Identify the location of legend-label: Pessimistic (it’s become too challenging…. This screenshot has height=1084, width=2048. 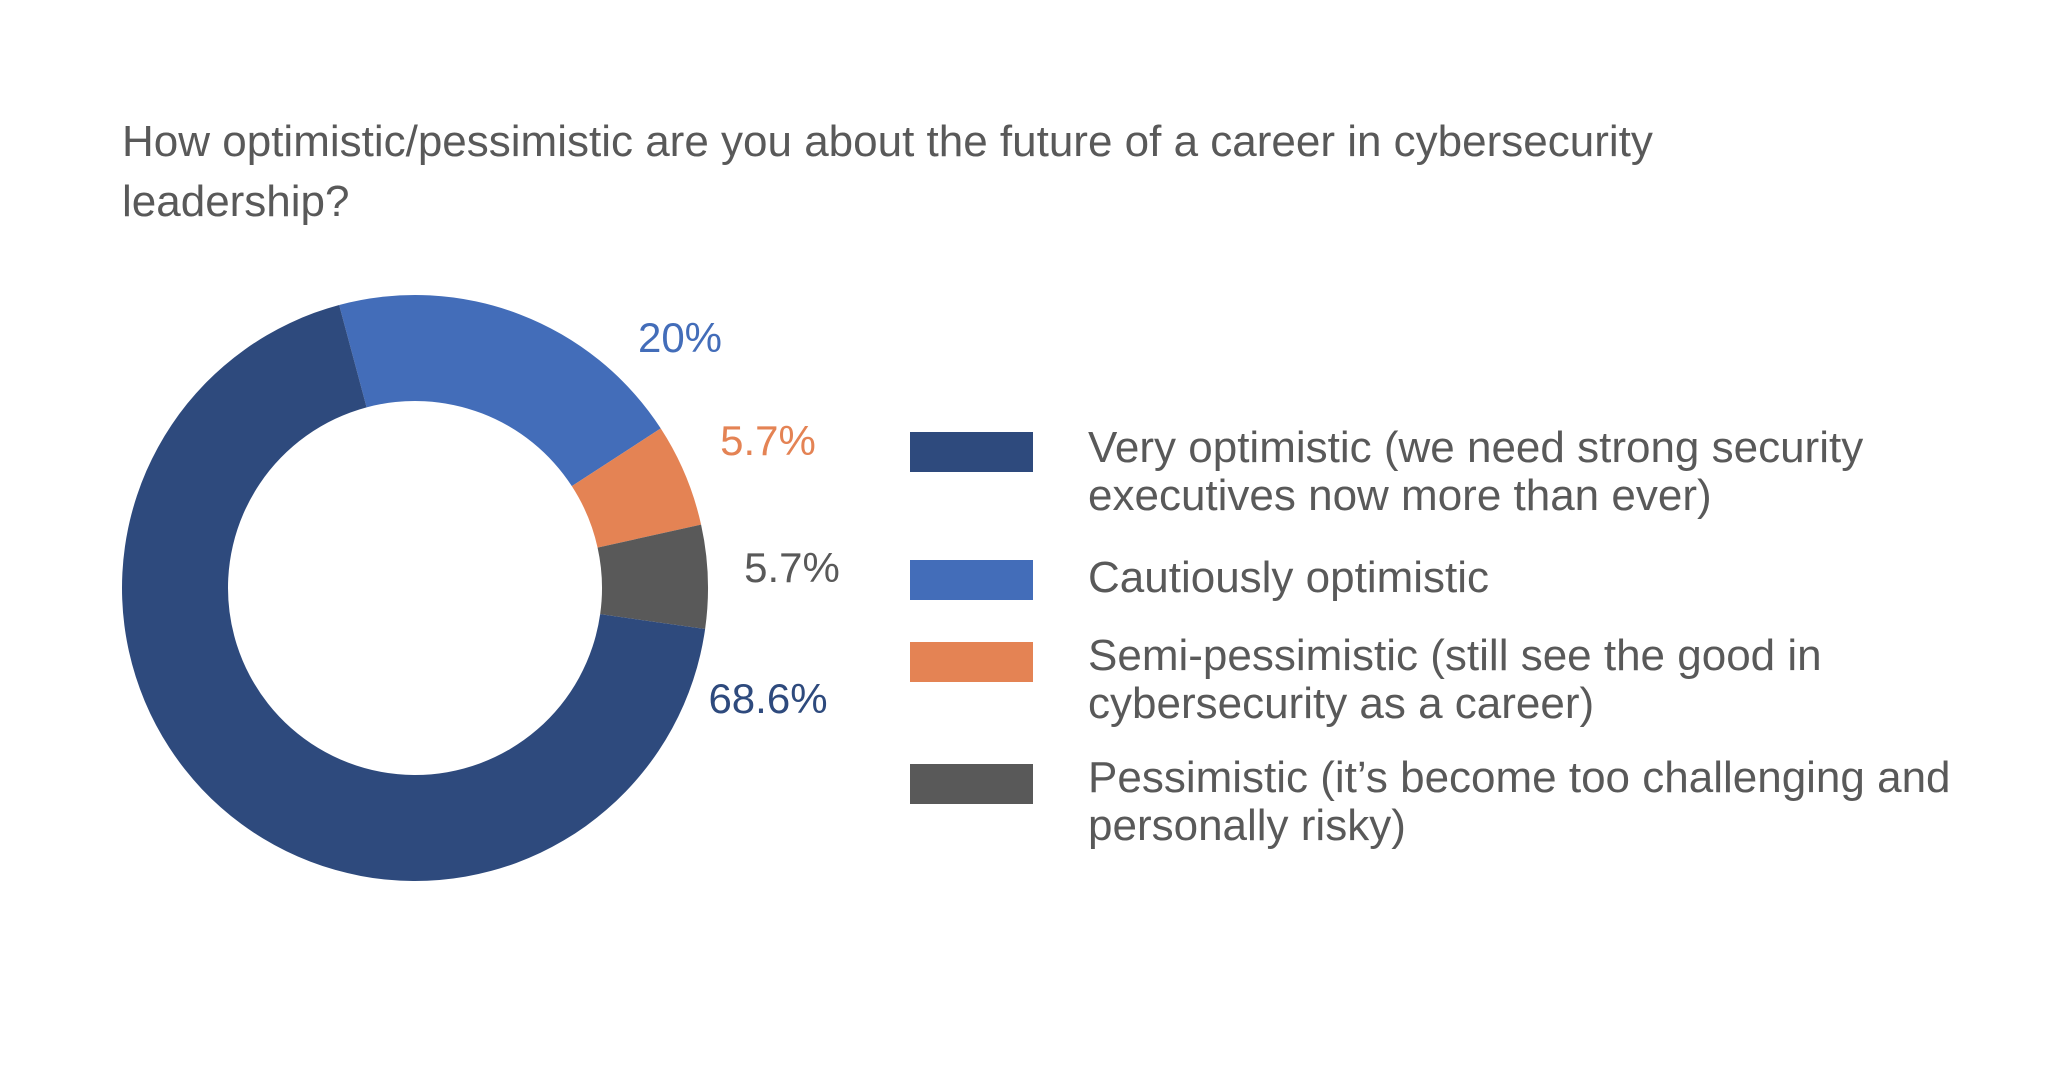
(1538, 802).